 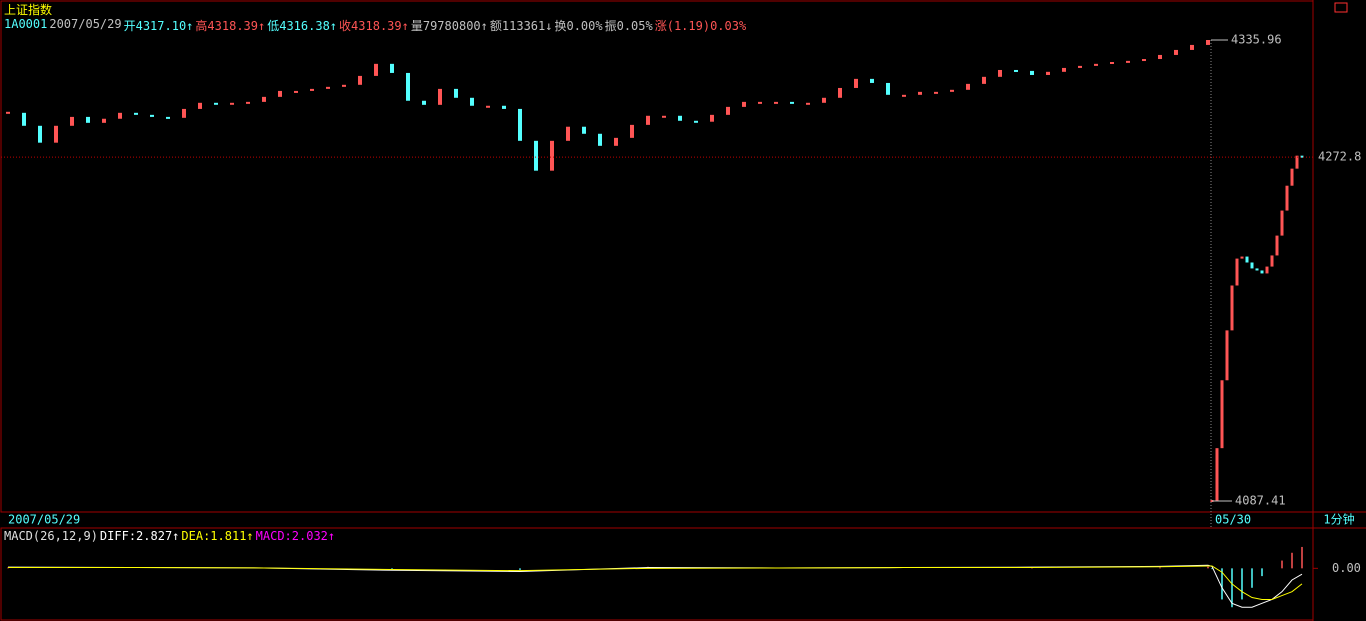 What do you see at coordinates (1341, 7) in the screenshot?
I see `window-button` at bounding box center [1341, 7].